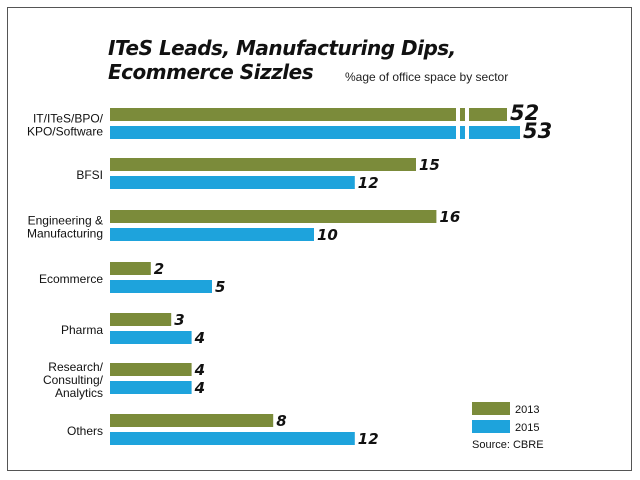 Image resolution: width=640 pixels, height=480 pixels. Describe the element at coordinates (71, 279) in the screenshot. I see `category-label: Ecommerce` at that location.